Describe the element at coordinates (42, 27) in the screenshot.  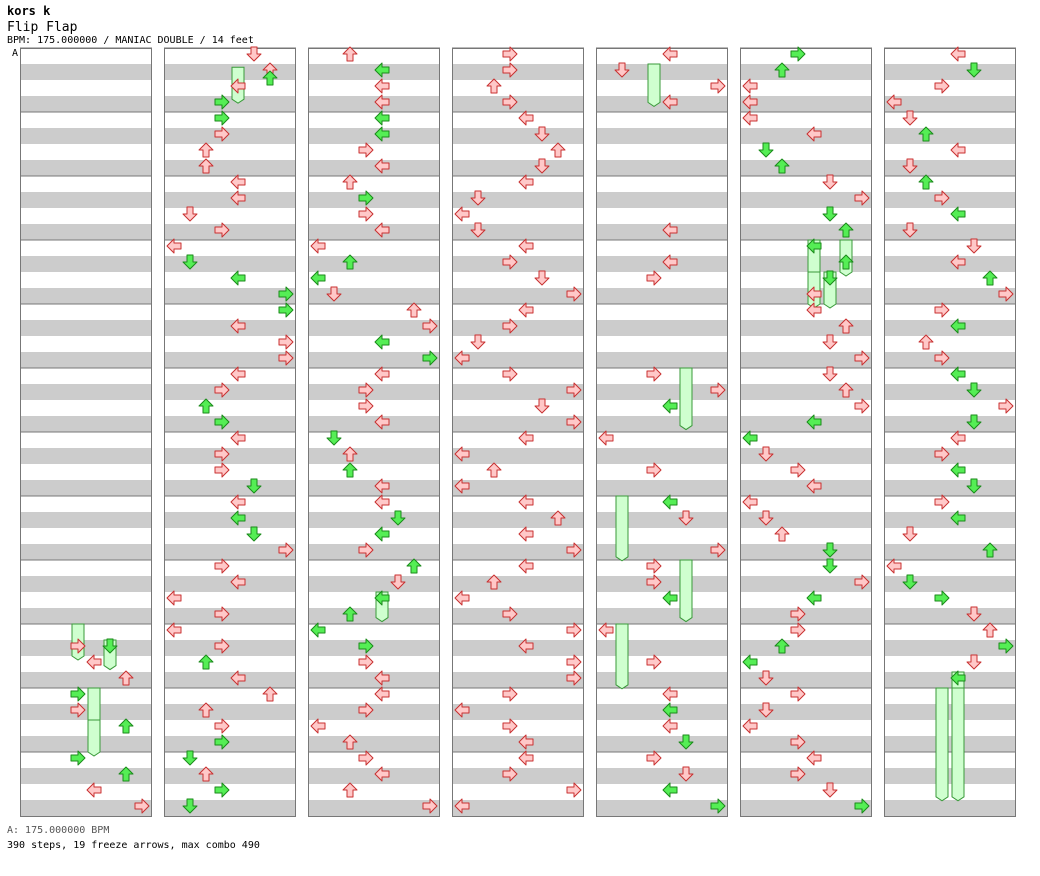
I see `song-title: Flip Flap` at that location.